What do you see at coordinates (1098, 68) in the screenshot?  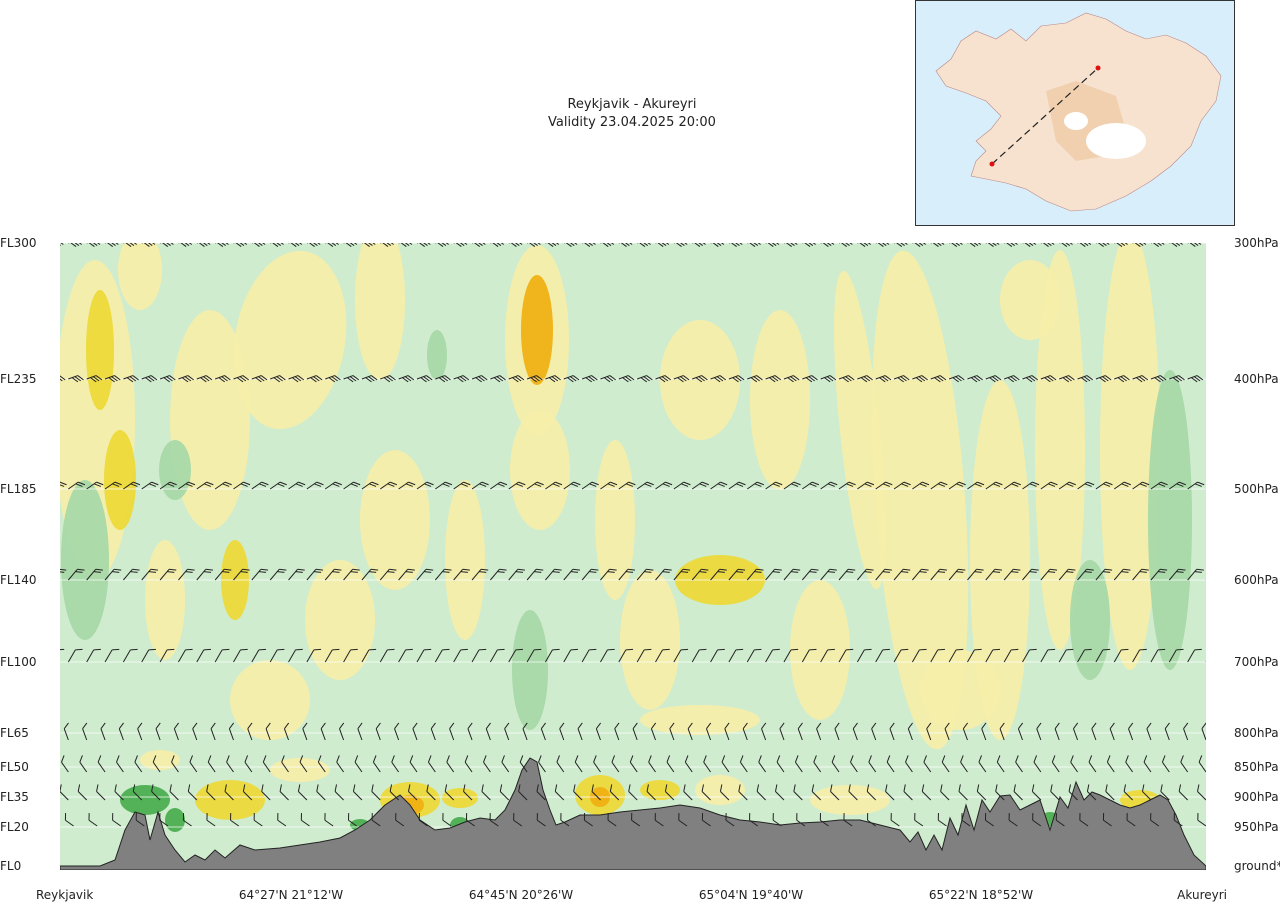 I see `akureyri-point` at bounding box center [1098, 68].